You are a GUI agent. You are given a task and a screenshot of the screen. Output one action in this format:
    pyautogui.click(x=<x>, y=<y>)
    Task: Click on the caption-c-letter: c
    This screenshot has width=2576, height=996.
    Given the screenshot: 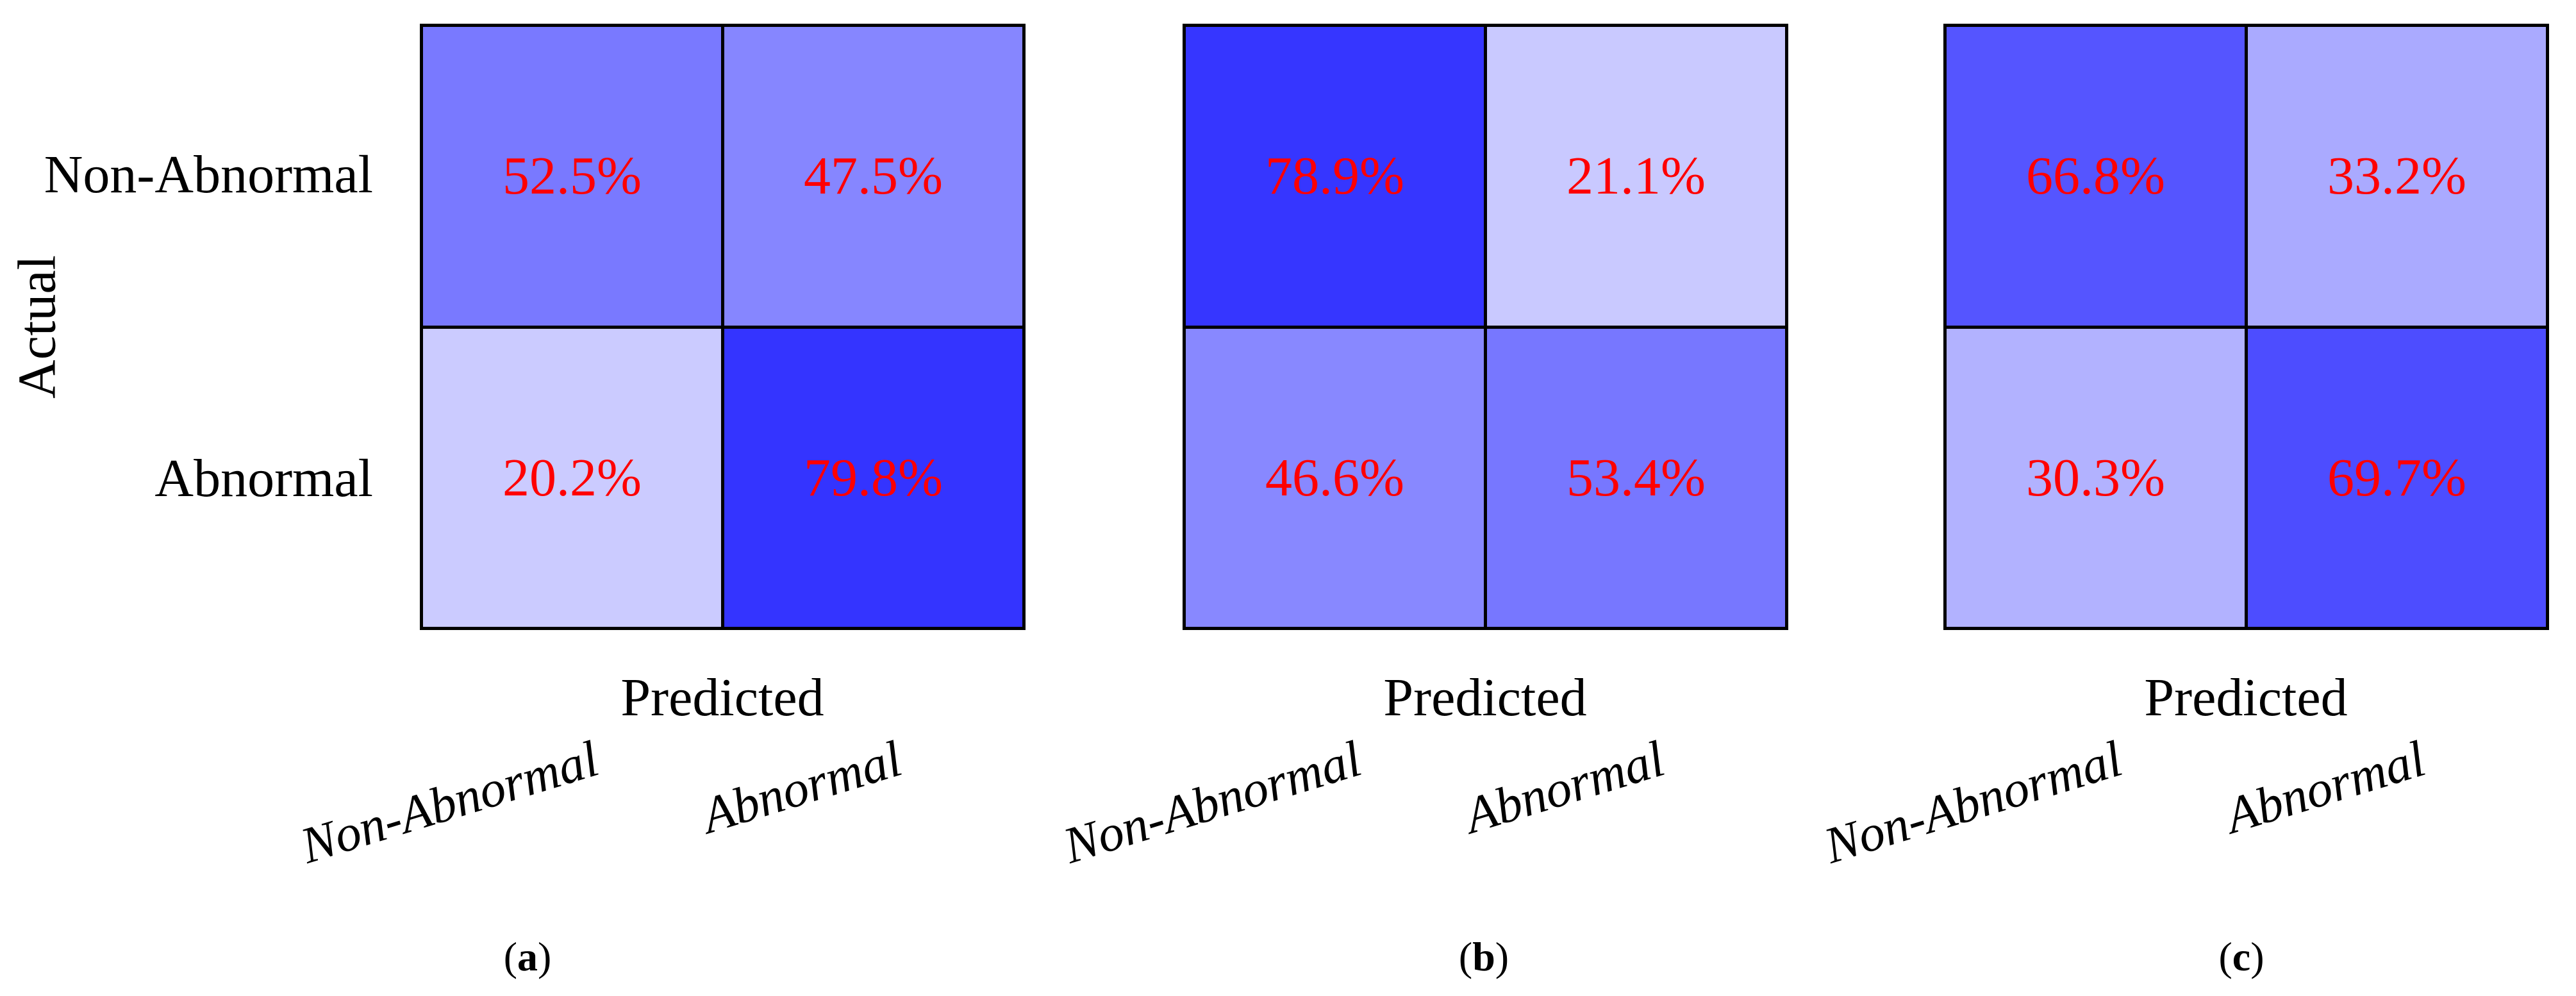 What is the action you would take?
    pyautogui.click(x=2242, y=957)
    